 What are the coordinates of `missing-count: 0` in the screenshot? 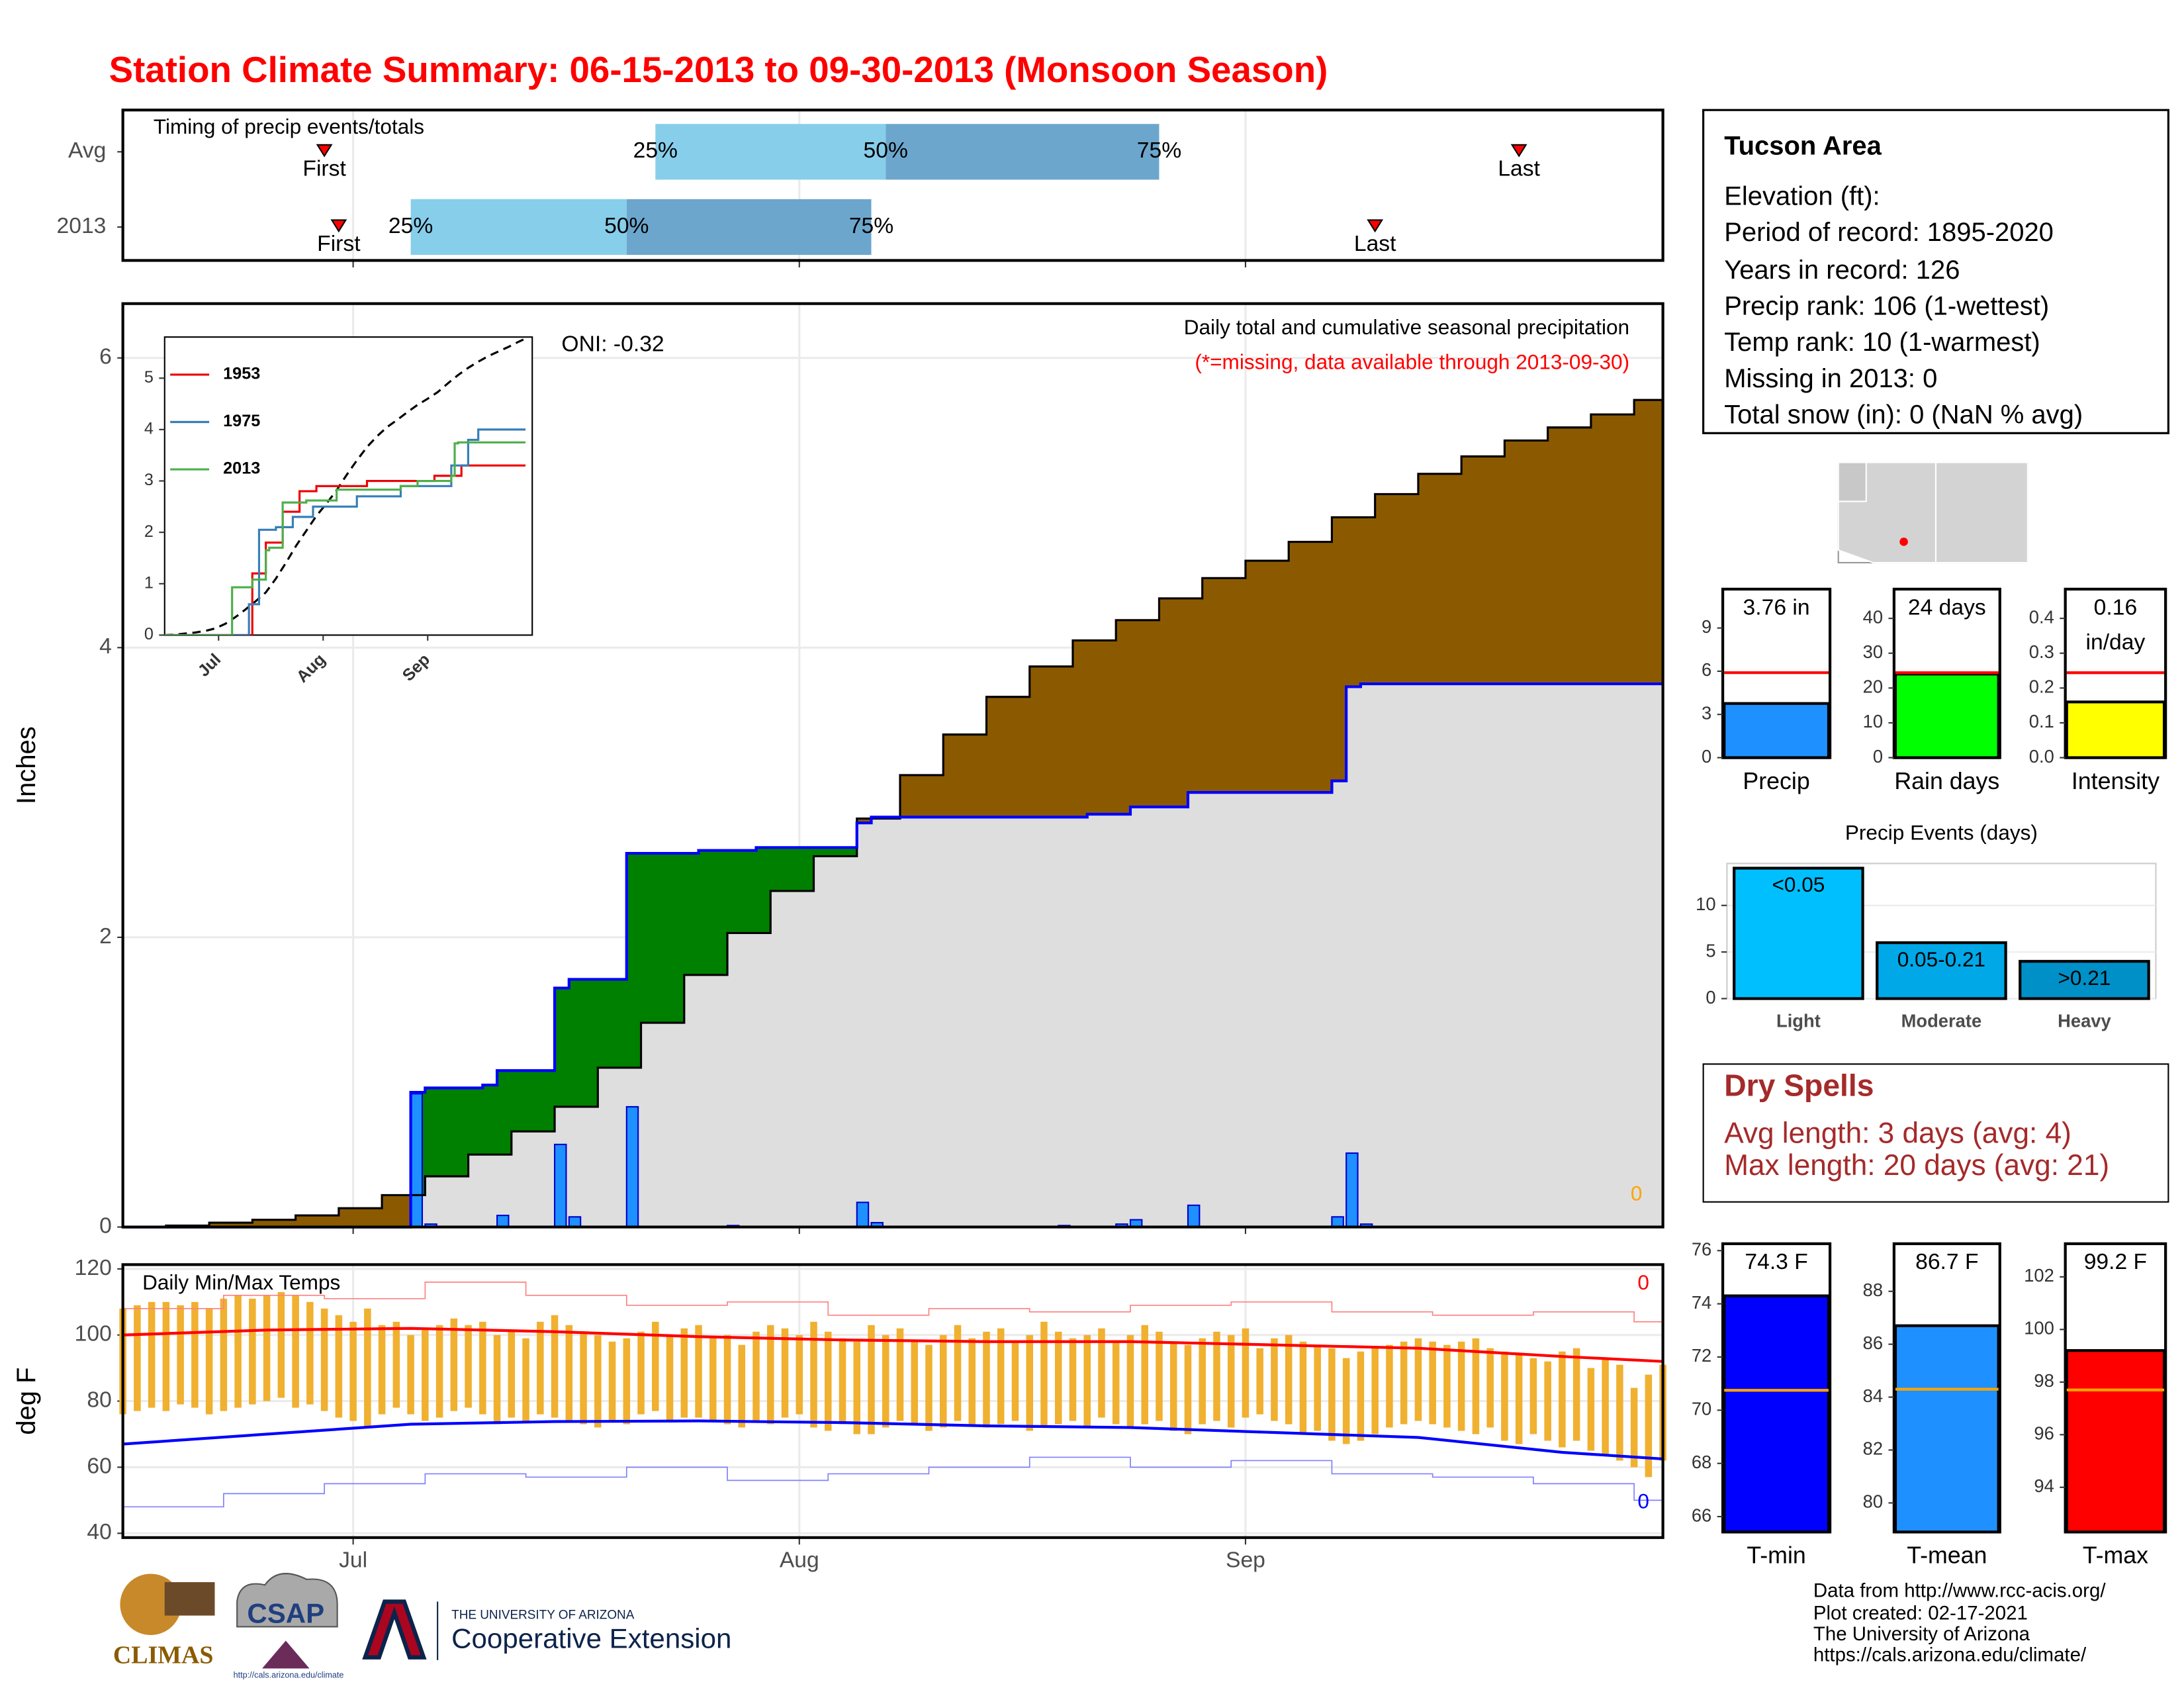 It's located at (1637, 1193).